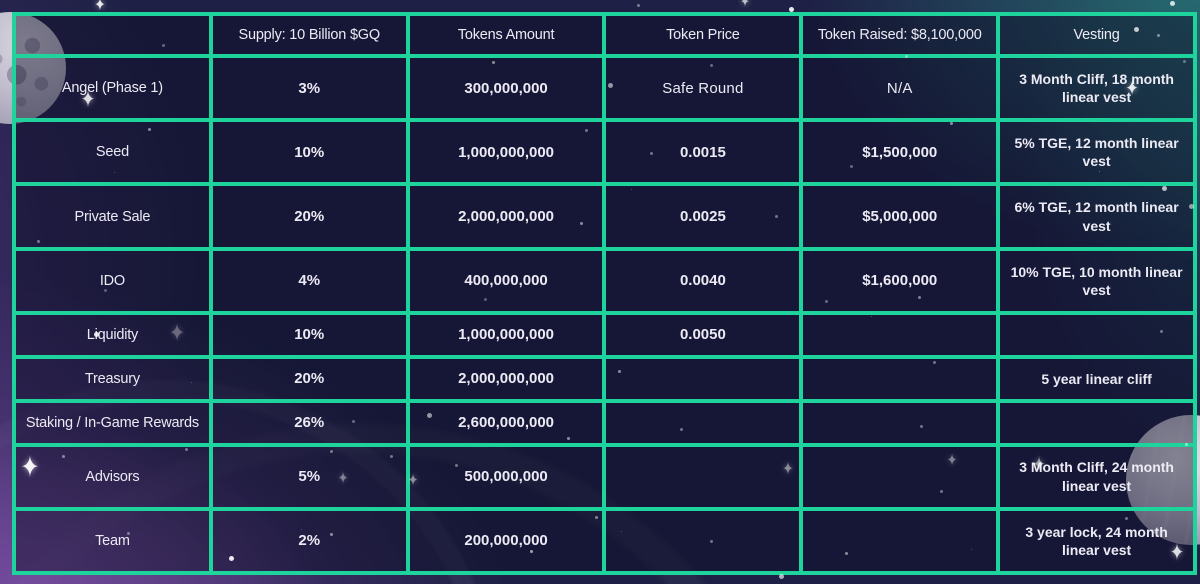  Describe the element at coordinates (703, 216) in the screenshot. I see `price-cell: 0.0025` at that location.